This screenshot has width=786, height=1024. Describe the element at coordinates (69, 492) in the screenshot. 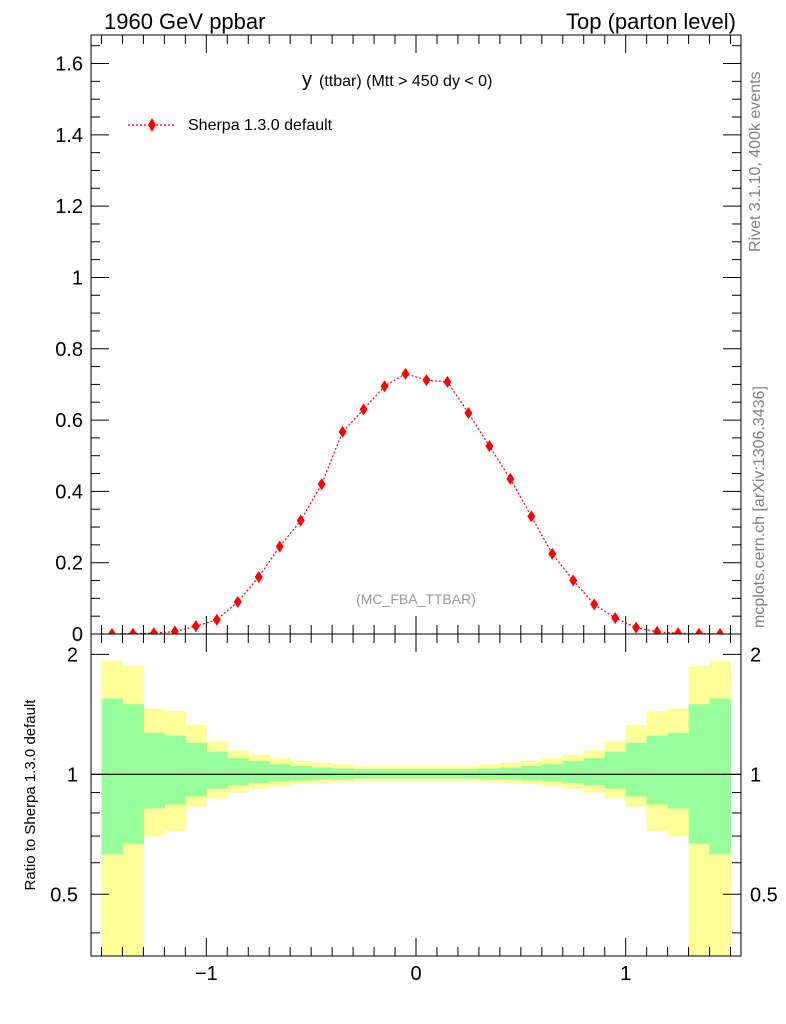

I see `y-tick-label: 0.4` at that location.